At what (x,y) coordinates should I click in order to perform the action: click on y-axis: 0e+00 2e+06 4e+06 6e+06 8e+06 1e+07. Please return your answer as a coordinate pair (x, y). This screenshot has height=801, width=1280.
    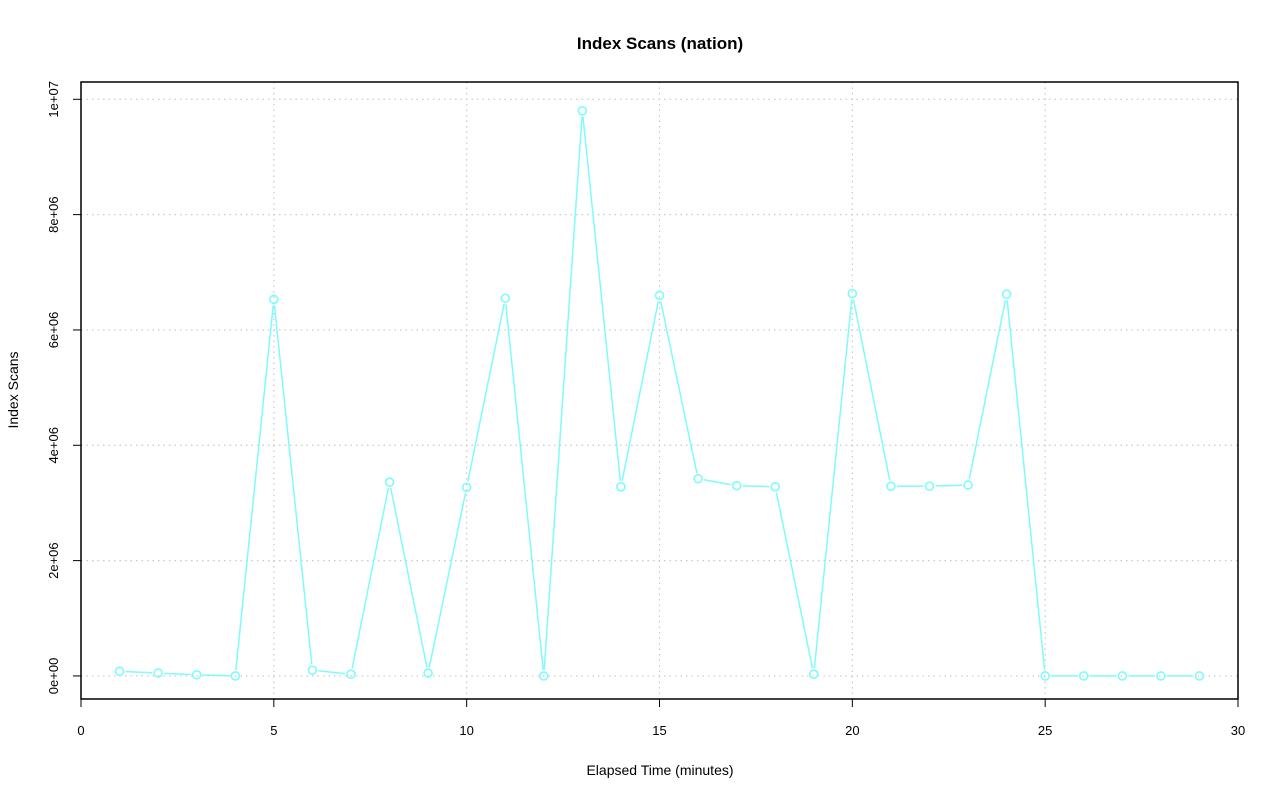
    Looking at the image, I should click on (63, 387).